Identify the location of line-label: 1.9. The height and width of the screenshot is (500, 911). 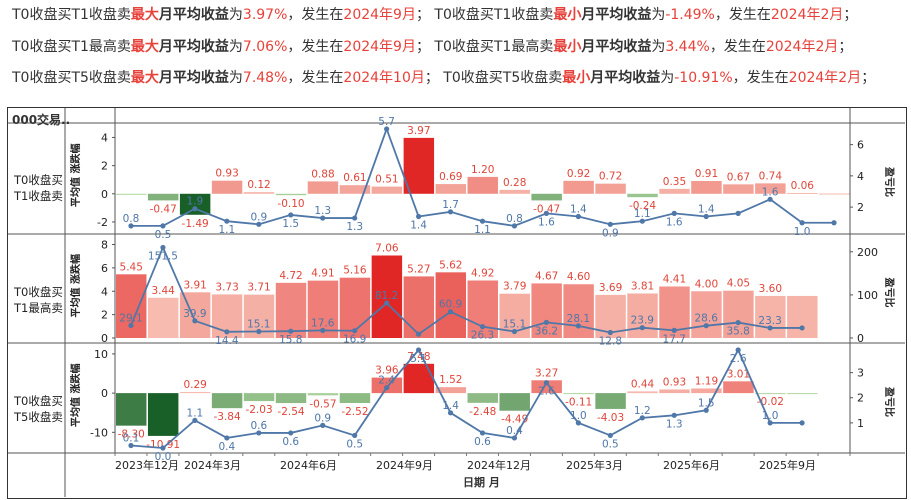
(195, 202).